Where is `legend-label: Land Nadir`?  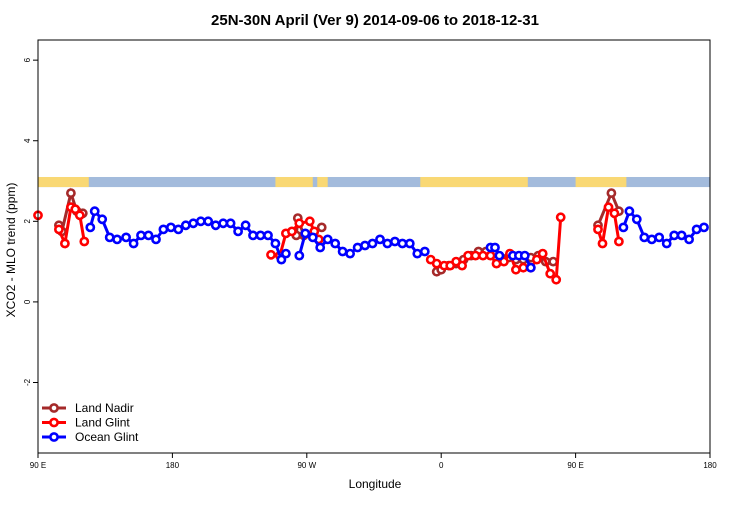 legend-label: Land Nadir is located at coordinates (104, 408).